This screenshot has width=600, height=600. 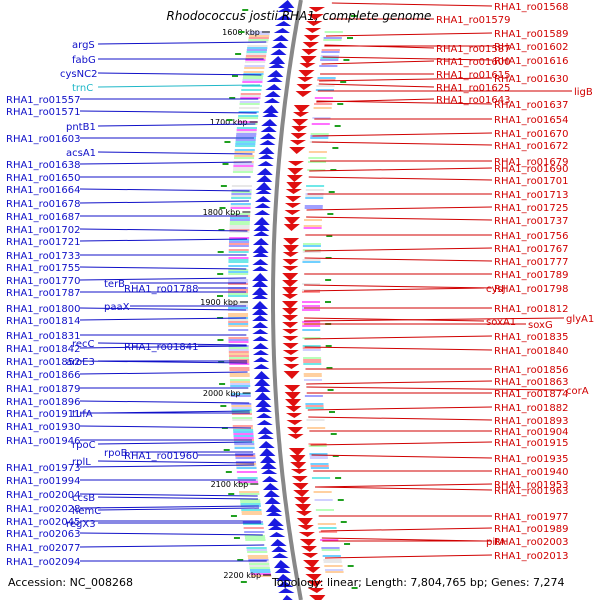 What do you see at coordinates (531, 262) in the screenshot?
I see `gene-label-rha1-ro01777: RHA1_ro01777` at bounding box center [531, 262].